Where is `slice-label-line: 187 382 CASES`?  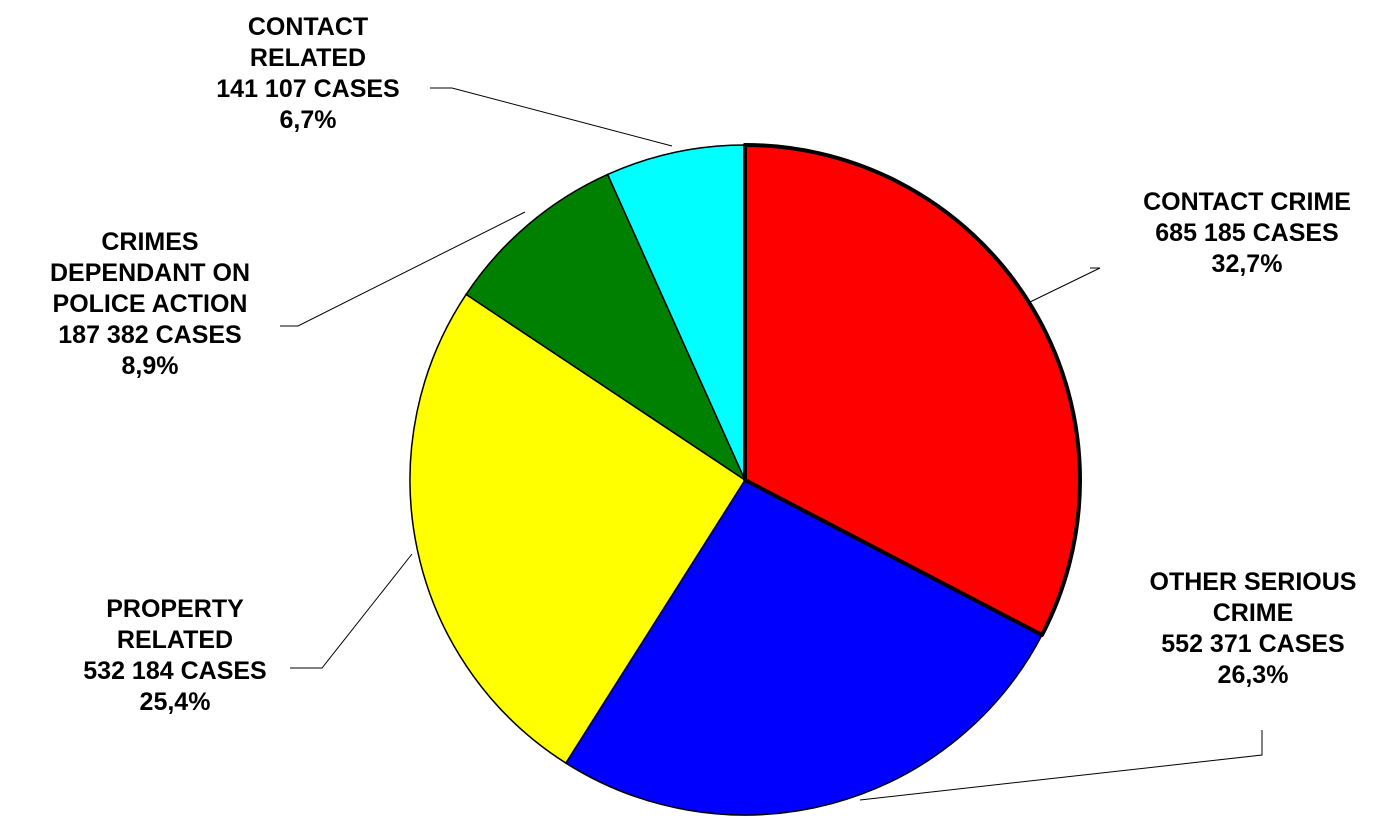
slice-label-line: 187 382 CASES is located at coordinates (149, 335).